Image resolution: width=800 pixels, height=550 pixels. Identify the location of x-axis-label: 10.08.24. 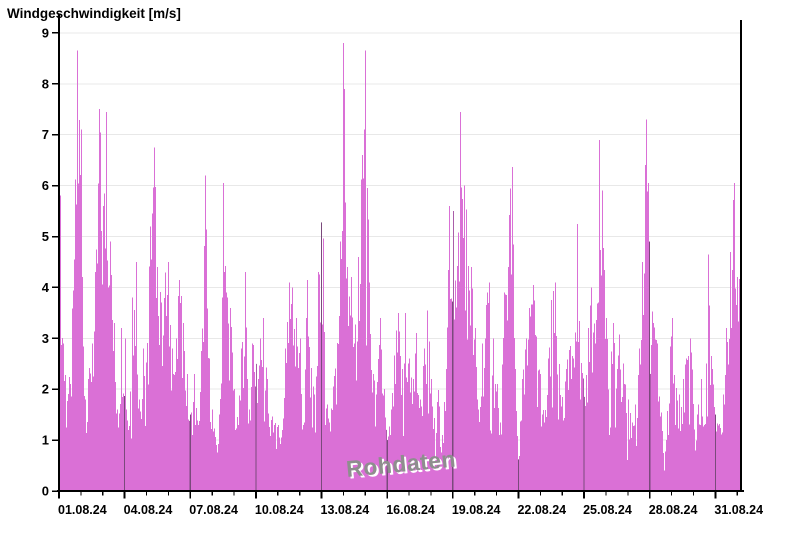
(279, 510).